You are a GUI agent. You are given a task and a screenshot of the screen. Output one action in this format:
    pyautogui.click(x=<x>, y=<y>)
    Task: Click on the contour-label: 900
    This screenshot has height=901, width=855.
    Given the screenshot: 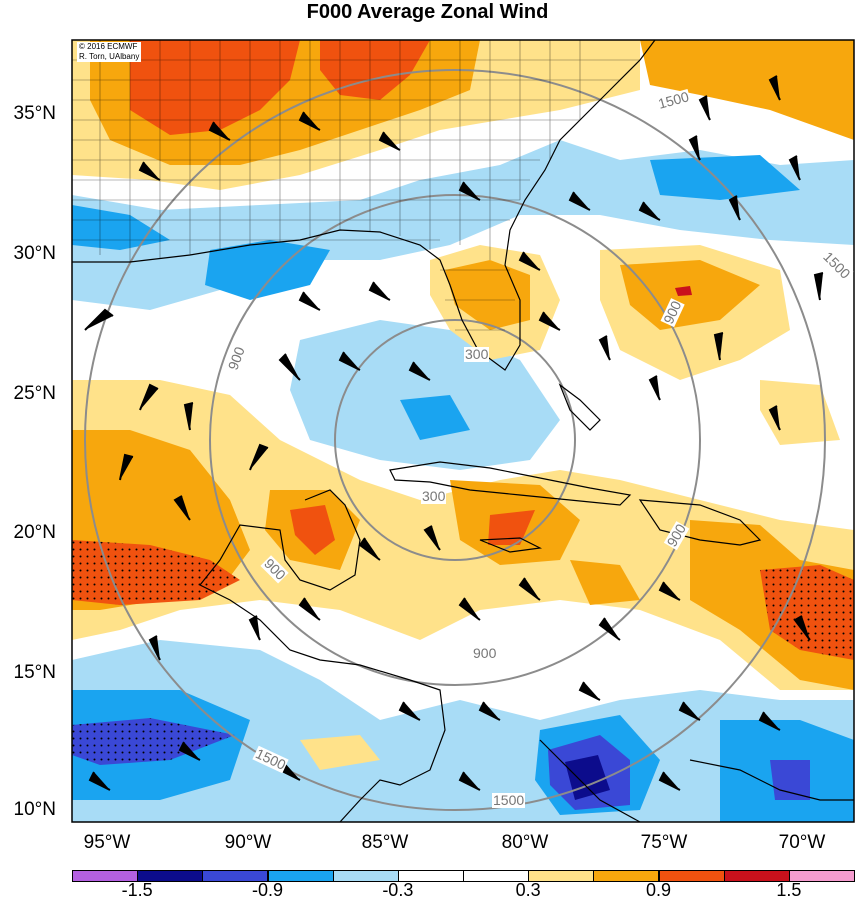 What is the action you would take?
    pyautogui.click(x=485, y=653)
    